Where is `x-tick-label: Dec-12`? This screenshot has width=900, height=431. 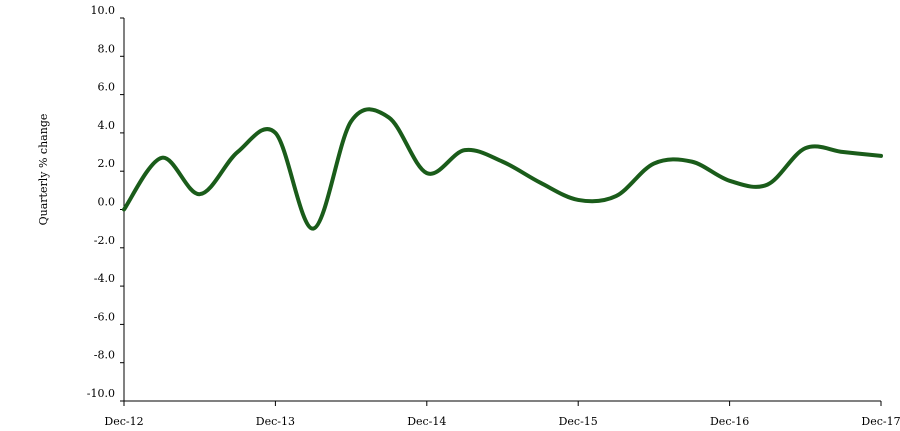 x-tick-label: Dec-12 is located at coordinates (123, 421).